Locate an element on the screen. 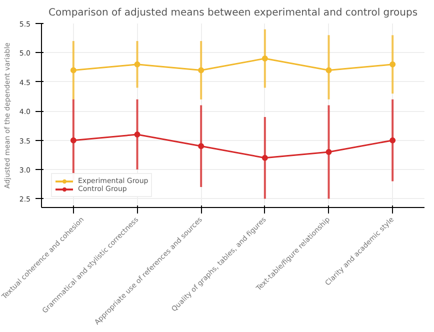 This screenshot has width=434, height=332. chart-title: Comparison of adjusted means between experimental and control groups is located at coordinates (233, 13).